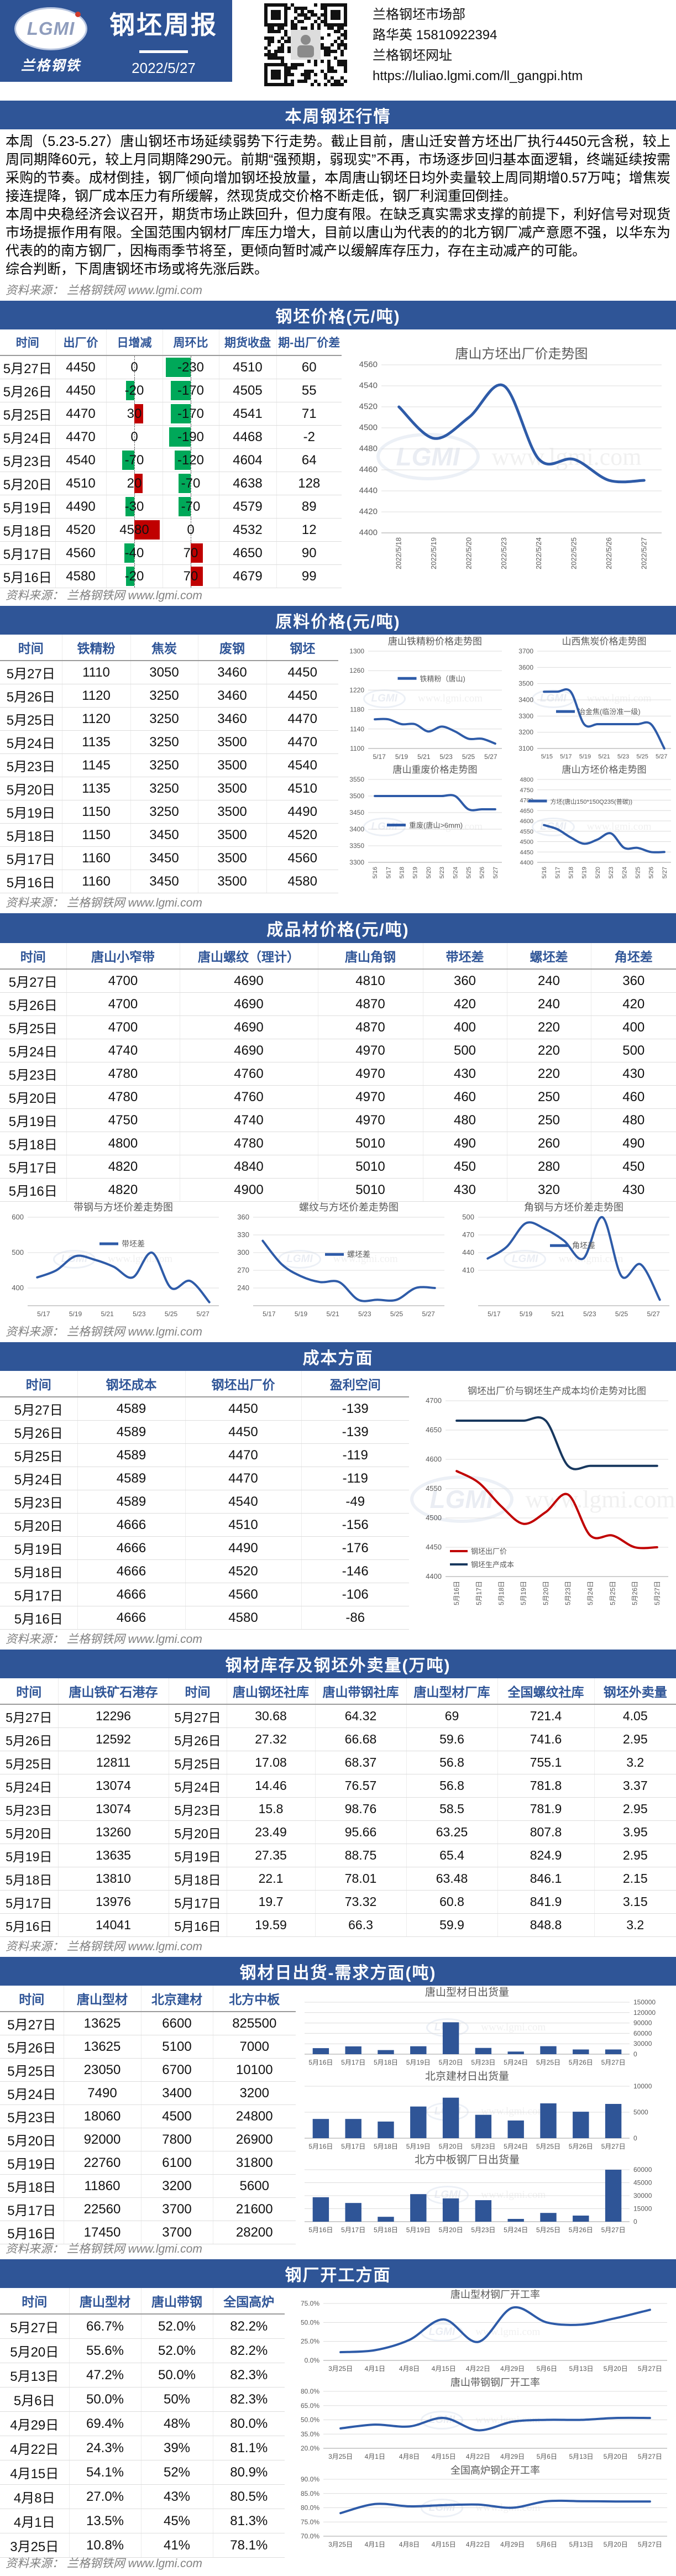  What do you see at coordinates (123, 981) in the screenshot?
I see `cell: 4700` at bounding box center [123, 981].